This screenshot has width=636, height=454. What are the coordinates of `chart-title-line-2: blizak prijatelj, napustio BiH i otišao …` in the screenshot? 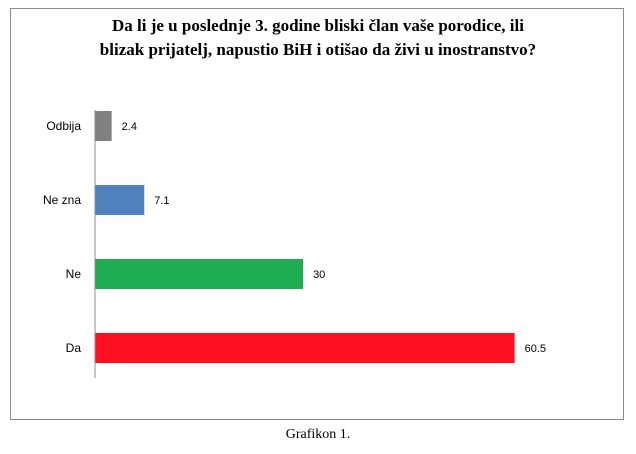 It's located at (318, 49).